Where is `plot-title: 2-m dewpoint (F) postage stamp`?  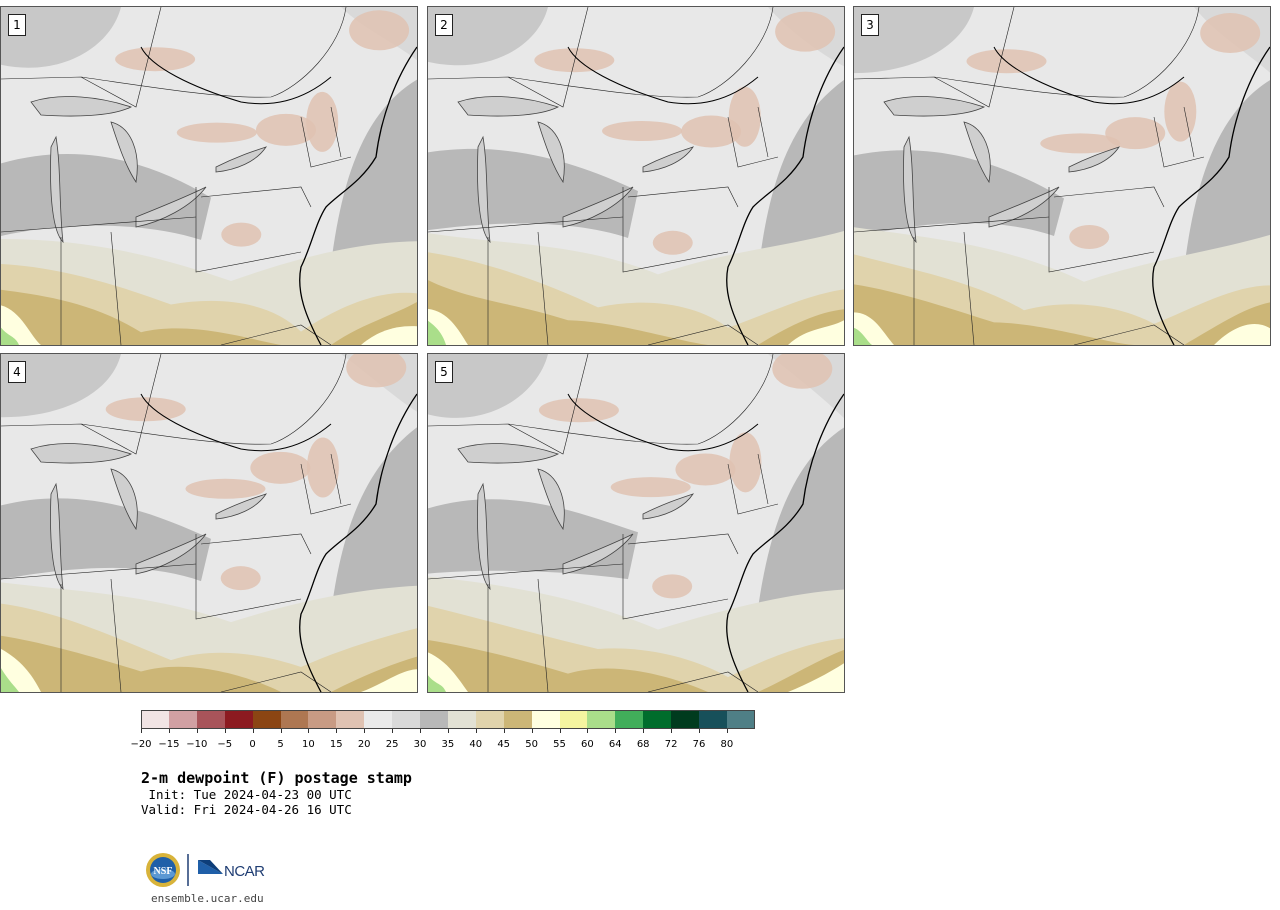
plot-title: 2-m dewpoint (F) postage stamp is located at coordinates (276, 778).